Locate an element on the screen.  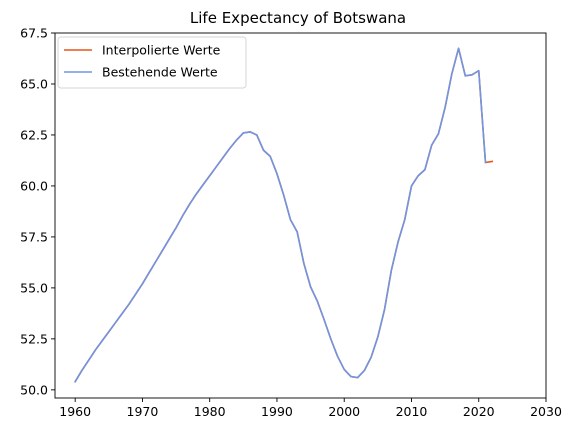
y-tick-label: 62.5 is located at coordinates (34, 134).